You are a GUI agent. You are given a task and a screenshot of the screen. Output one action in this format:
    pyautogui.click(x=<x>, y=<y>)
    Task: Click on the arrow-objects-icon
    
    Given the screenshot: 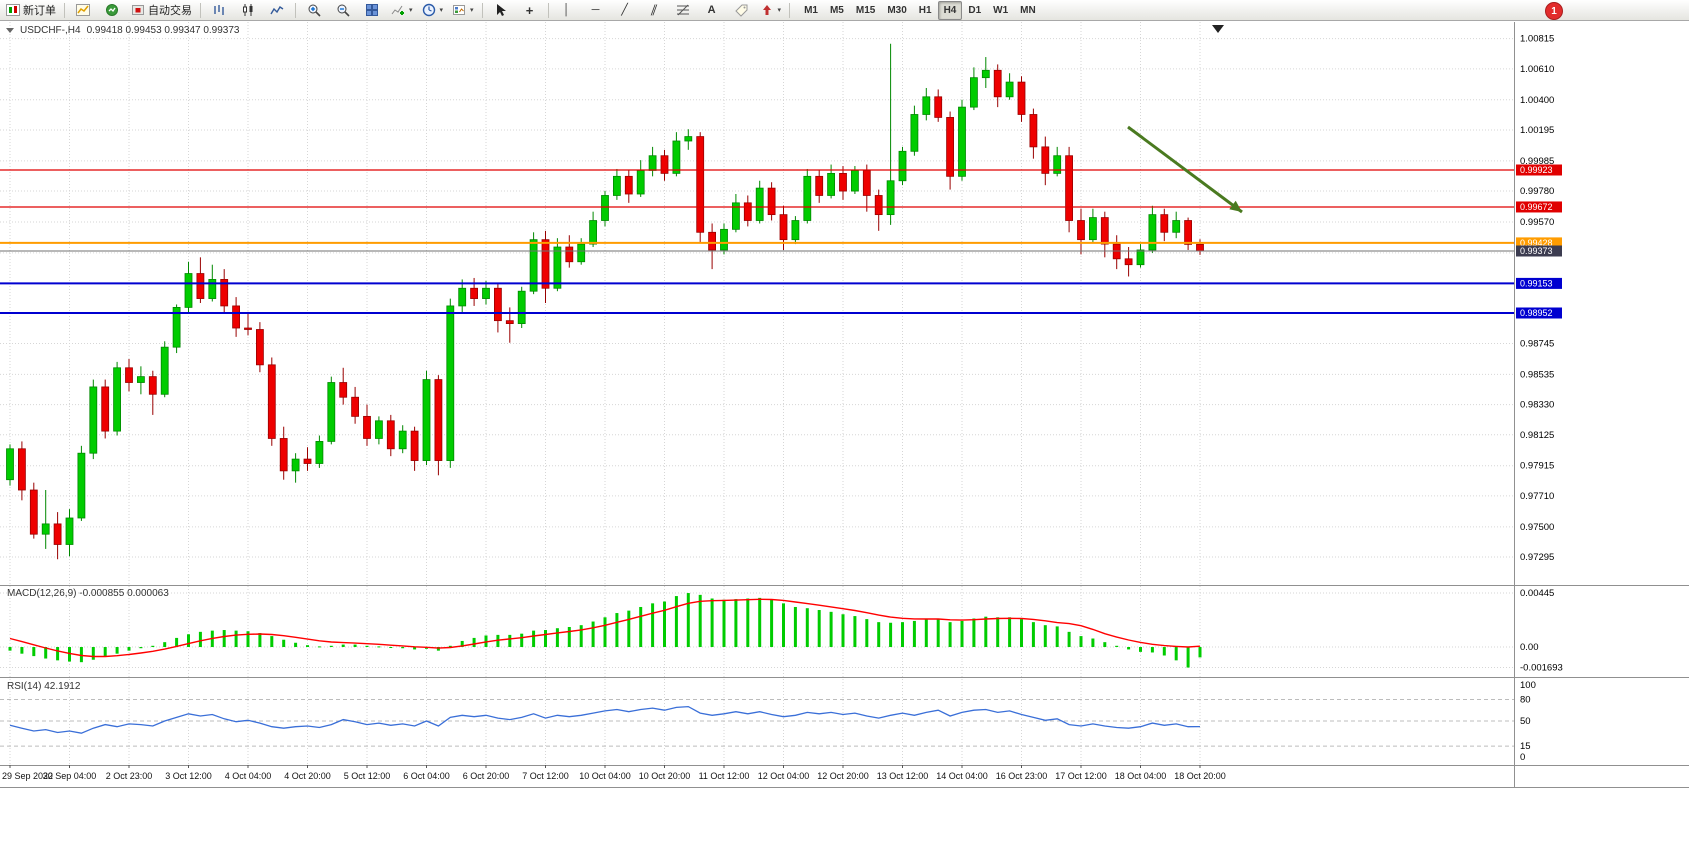 What is the action you would take?
    pyautogui.click(x=767, y=10)
    